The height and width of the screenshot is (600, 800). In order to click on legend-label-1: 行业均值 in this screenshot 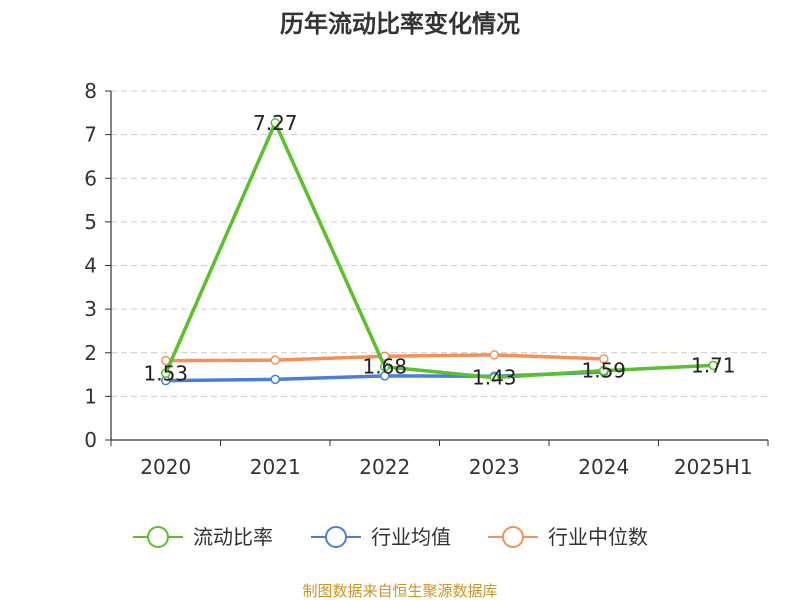, I will do `click(411, 537)`.